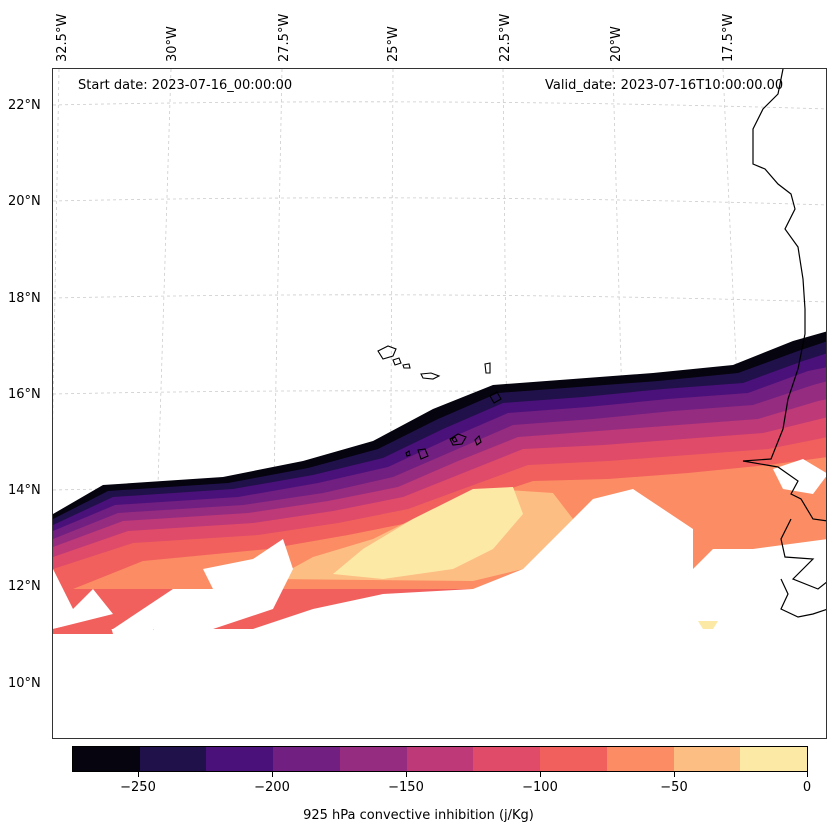 This screenshot has width=837, height=836. What do you see at coordinates (83, 625) in the screenshot?
I see `contour-patch-south` at bounding box center [83, 625].